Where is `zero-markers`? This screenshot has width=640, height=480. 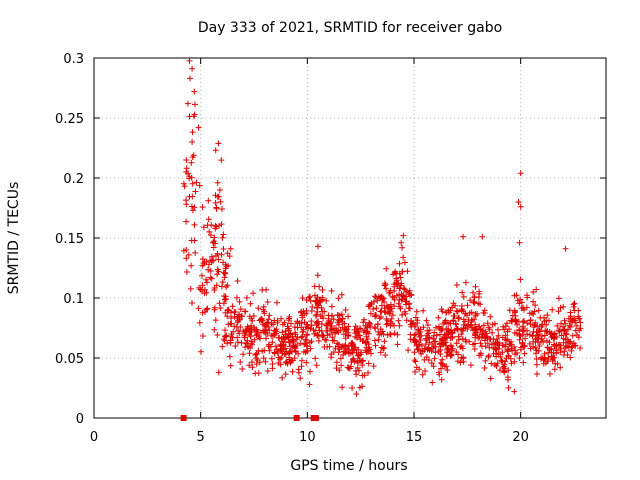 zero-markers is located at coordinates (249, 418).